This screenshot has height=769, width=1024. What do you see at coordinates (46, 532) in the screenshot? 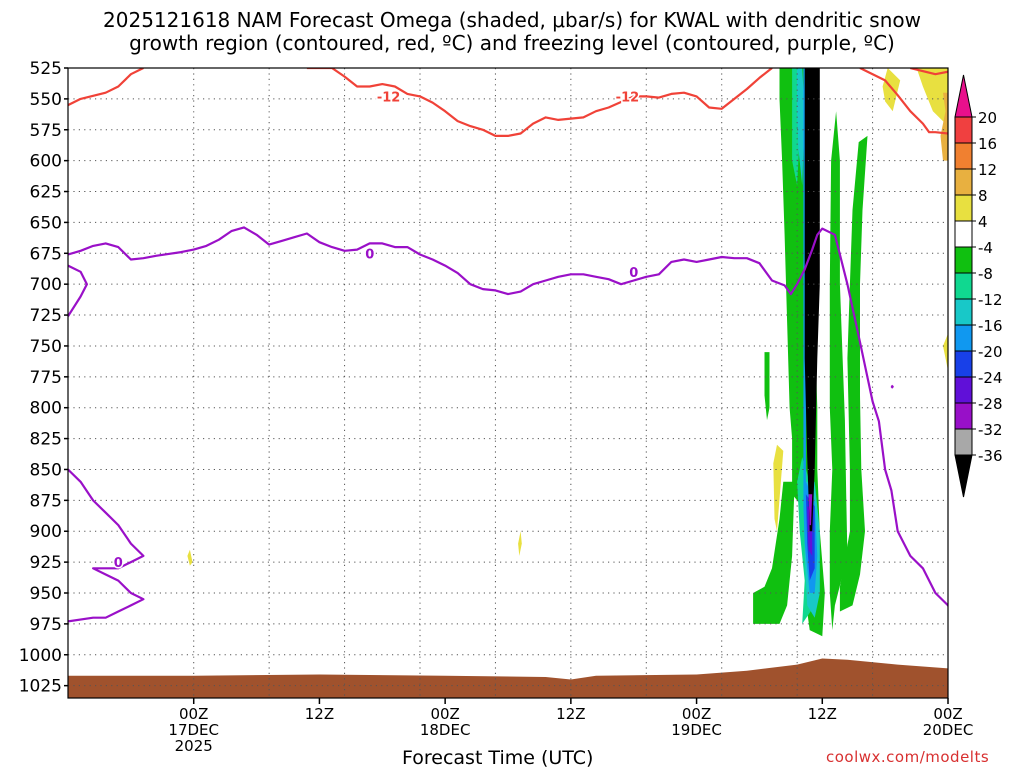
I see `y-tick-label-900: 900` at bounding box center [46, 532].